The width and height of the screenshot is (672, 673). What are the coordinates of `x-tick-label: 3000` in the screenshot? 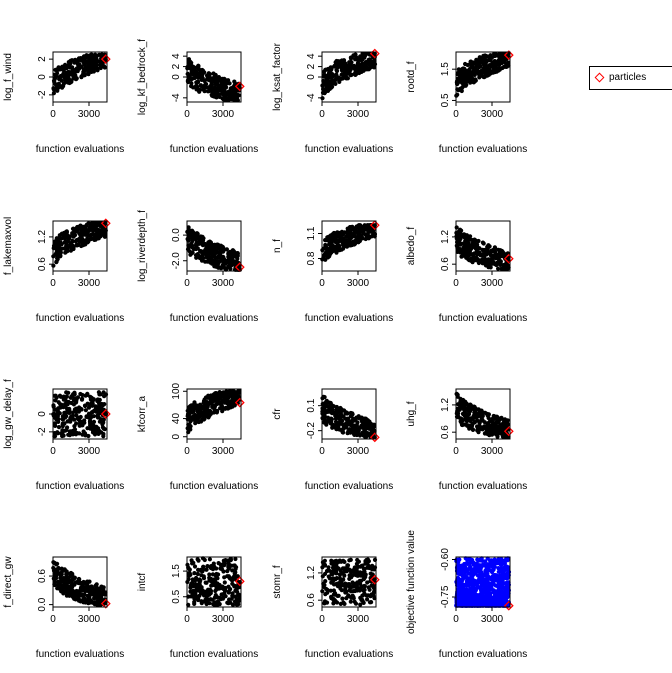 It's located at (358, 619).